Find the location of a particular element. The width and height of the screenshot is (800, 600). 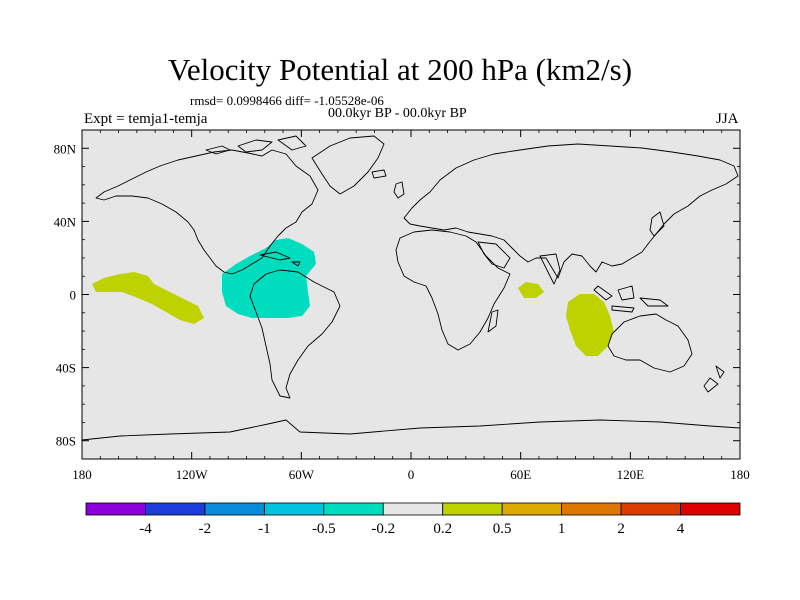

lat-tick-label: 80N is located at coordinates (65, 148).